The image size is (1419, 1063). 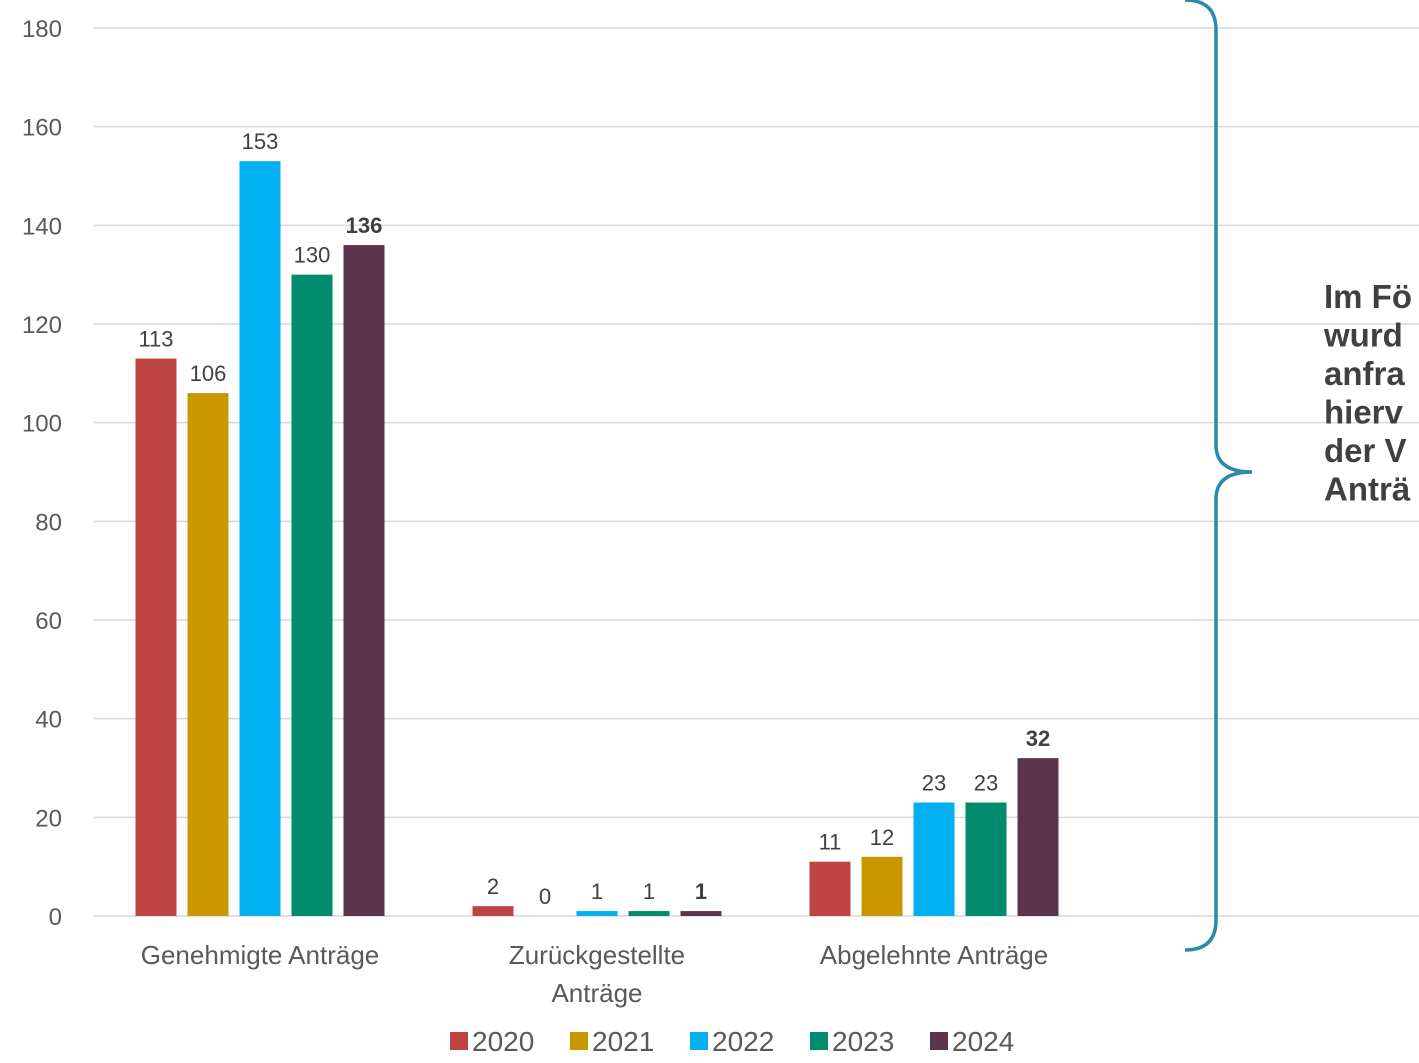 What do you see at coordinates (596, 993) in the screenshot?
I see `category-label: Anträge` at bounding box center [596, 993].